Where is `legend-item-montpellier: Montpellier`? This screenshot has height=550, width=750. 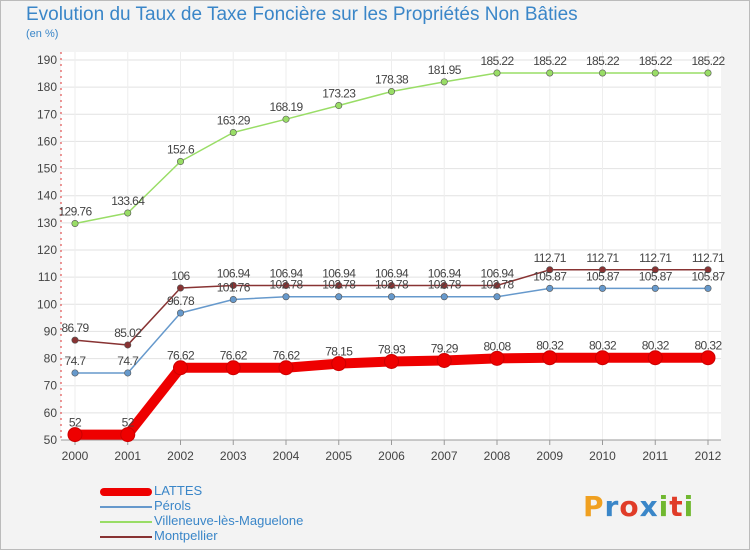
legend-item-montpellier: Montpellier is located at coordinates (230, 536).